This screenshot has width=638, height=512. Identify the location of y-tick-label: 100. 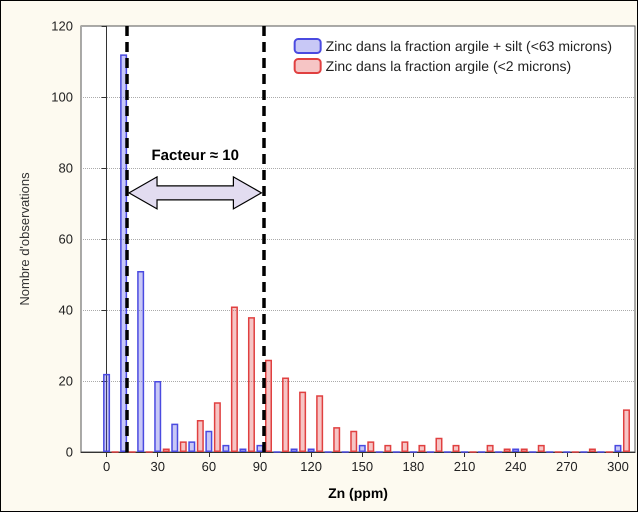
(62, 97).